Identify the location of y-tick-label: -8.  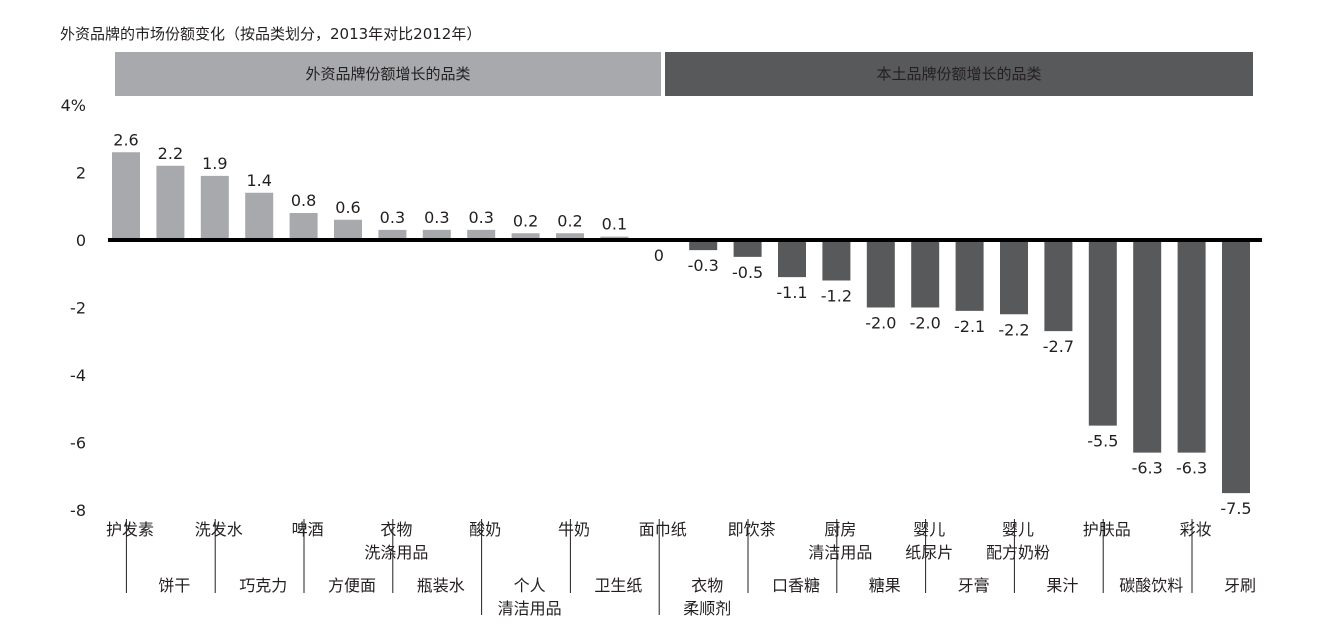
(78, 510).